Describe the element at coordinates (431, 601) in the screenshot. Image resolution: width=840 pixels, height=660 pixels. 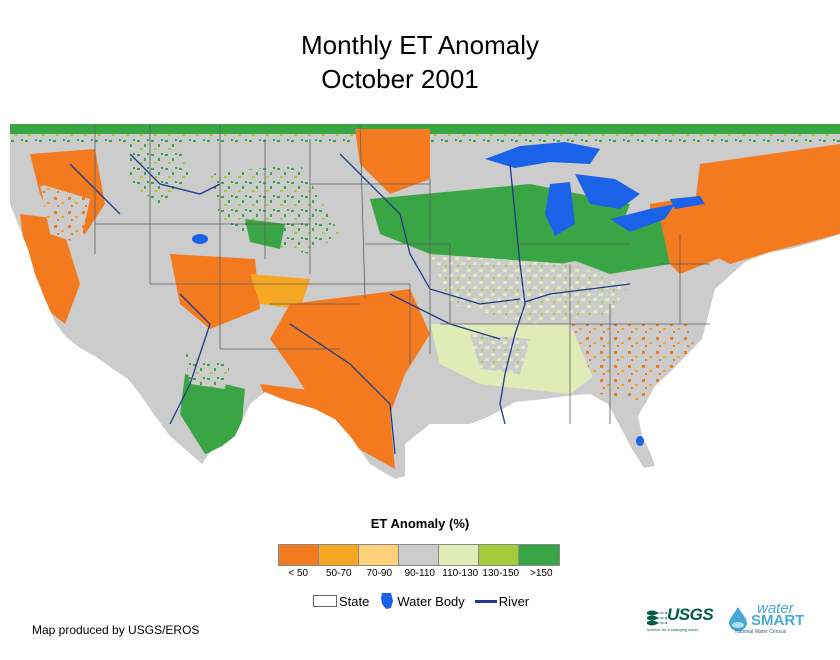
I see `water-body-label: Water Body` at that location.